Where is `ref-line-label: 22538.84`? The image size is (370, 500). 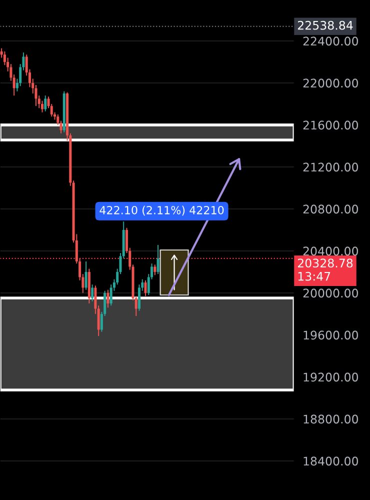
ref-line-label: 22538.84 is located at coordinates (325, 25).